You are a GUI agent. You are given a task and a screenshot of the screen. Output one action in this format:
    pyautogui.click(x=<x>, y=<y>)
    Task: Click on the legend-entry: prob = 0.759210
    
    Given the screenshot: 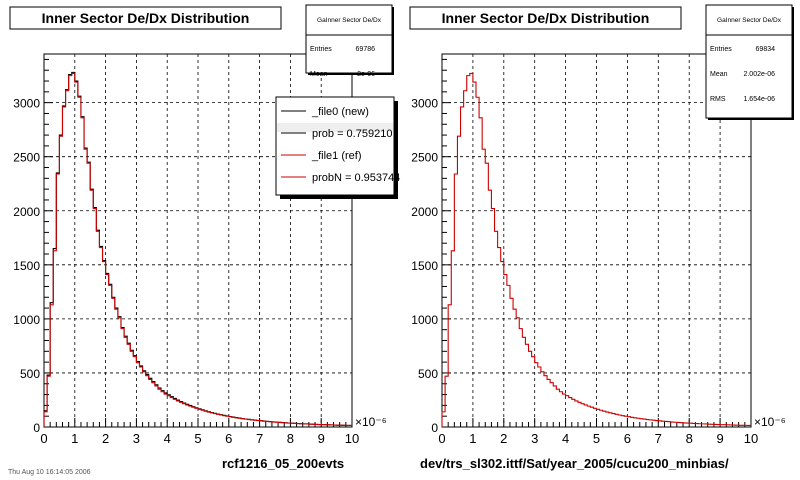 What is the action you would take?
    pyautogui.click(x=352, y=134)
    